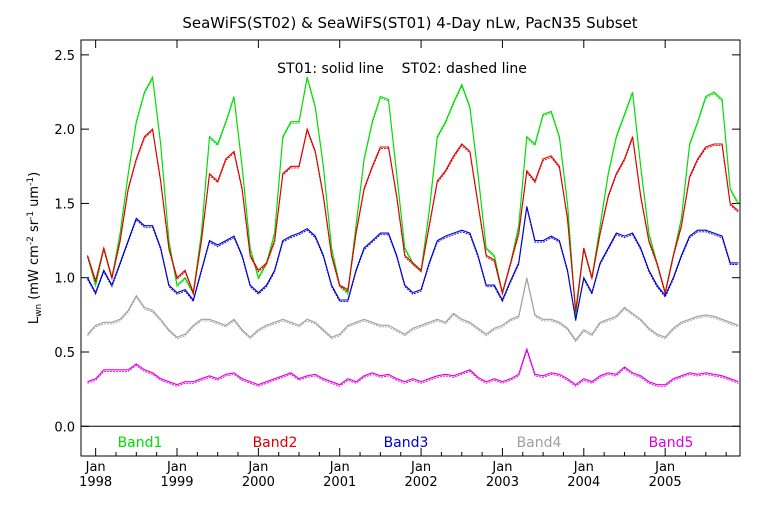  Describe the element at coordinates (402, 69) in the screenshot. I see `line-style-annotation: ST01: solid line ST02: dashed line` at that location.